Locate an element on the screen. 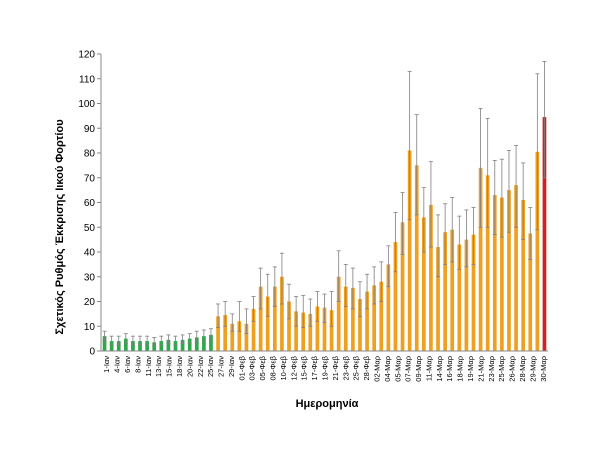  y-tick-label: 0 is located at coordinates (92, 352).